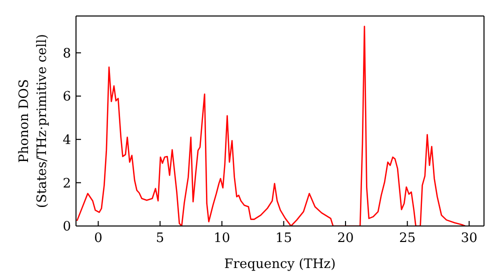 The height and width of the screenshot is (280, 500). Describe the element at coordinates (407, 238) in the screenshot. I see `x-tick-label: 25` at that location.